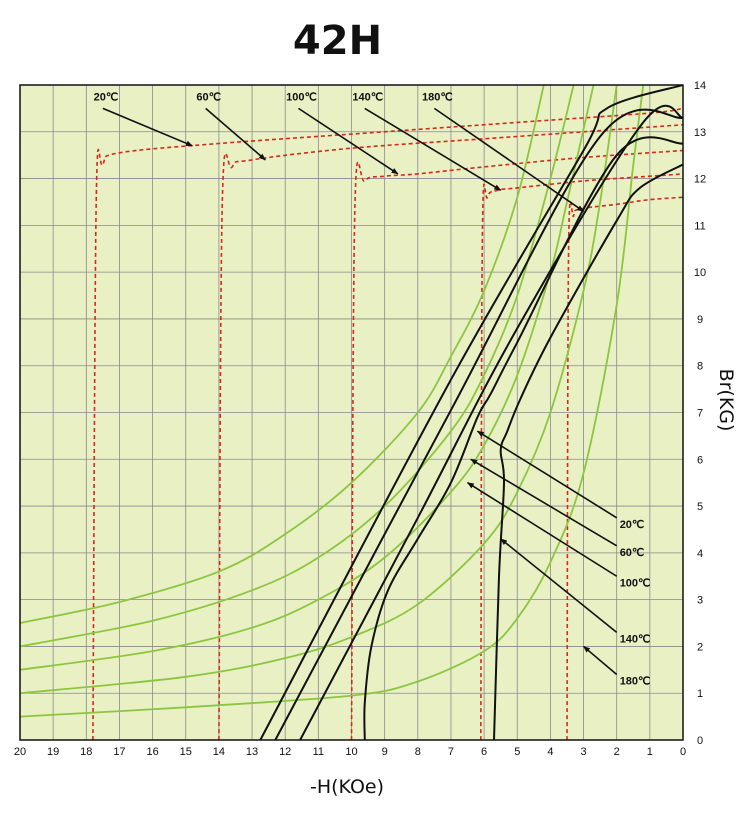  I want to click on y-tick-label: 1, so click(700, 694).